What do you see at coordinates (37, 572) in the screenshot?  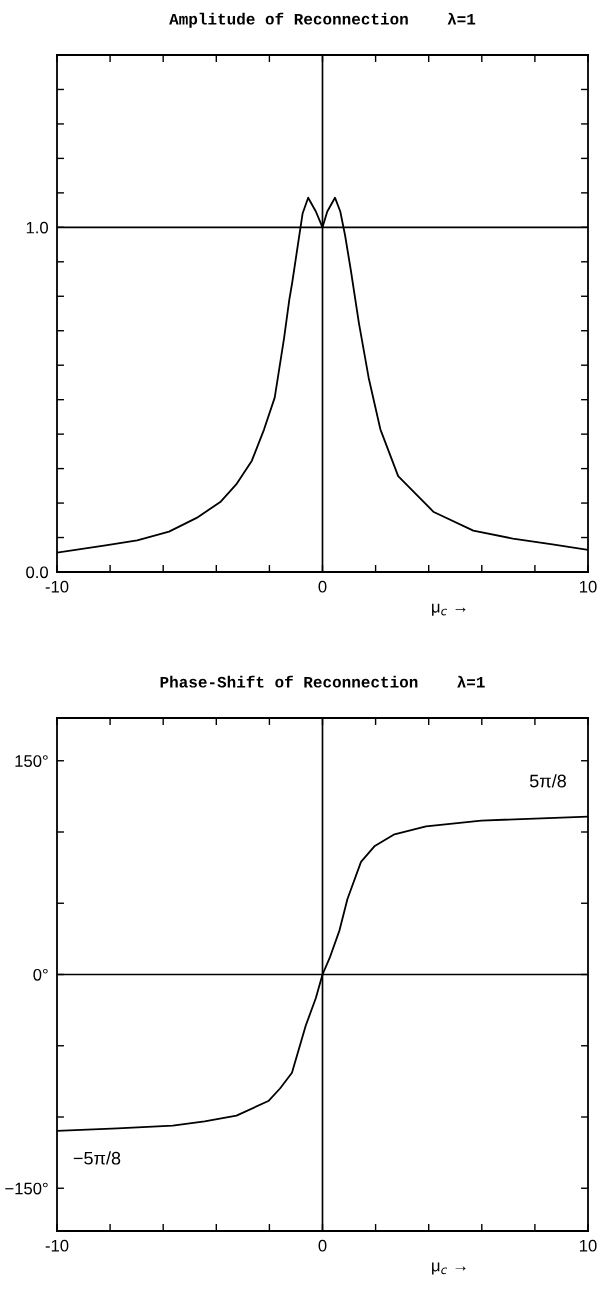 I see `y-tick-label: 0.0` at bounding box center [37, 572].